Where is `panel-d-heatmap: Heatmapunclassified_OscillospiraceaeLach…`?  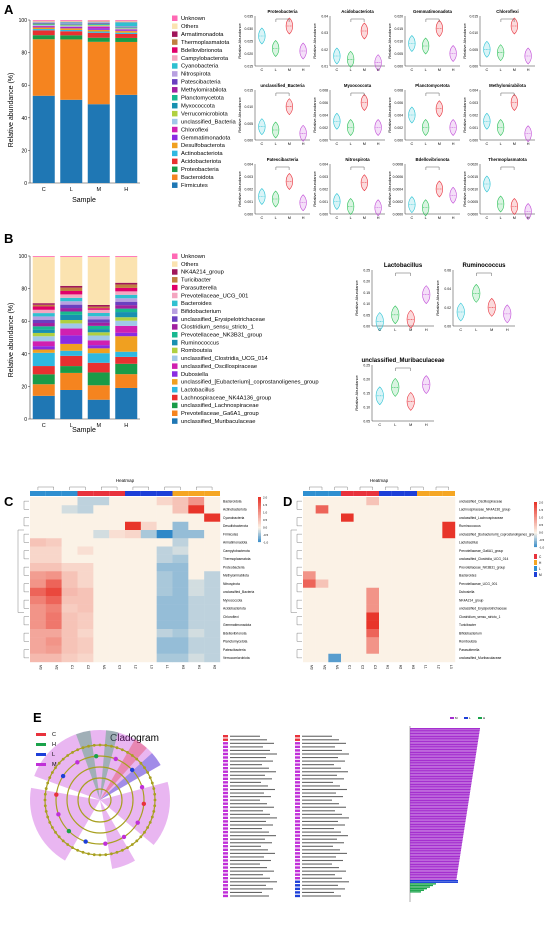
panel-d-heatmap: Heatmapunclassified_OscillospiraceaeLach… is located at coordinates (418, 574).